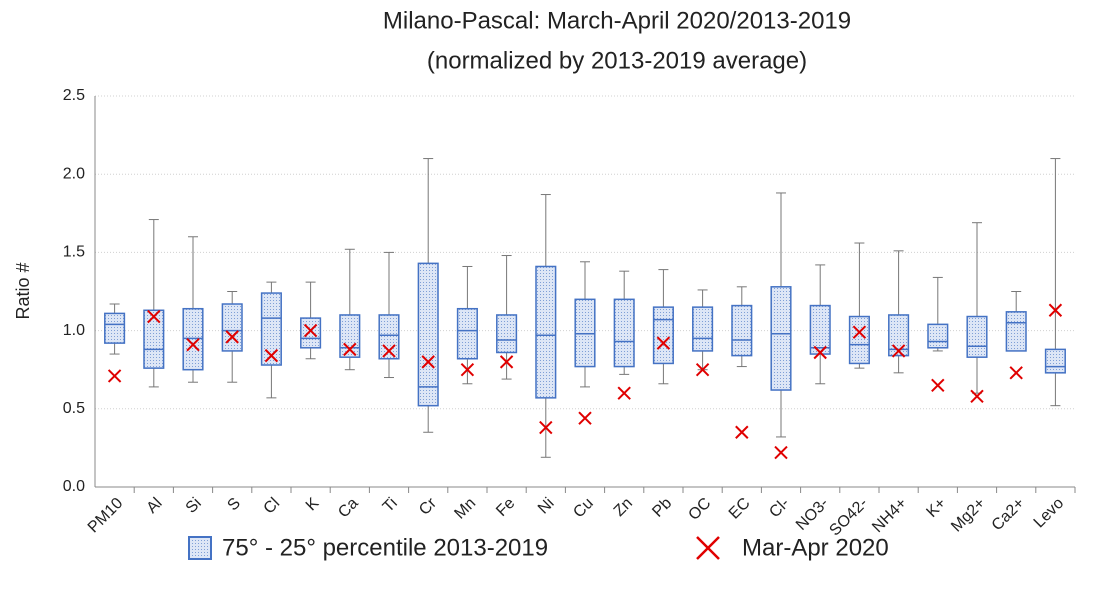  What do you see at coordinates (106, 516) in the screenshot?
I see `x-tick-label: PM10` at bounding box center [106, 516].